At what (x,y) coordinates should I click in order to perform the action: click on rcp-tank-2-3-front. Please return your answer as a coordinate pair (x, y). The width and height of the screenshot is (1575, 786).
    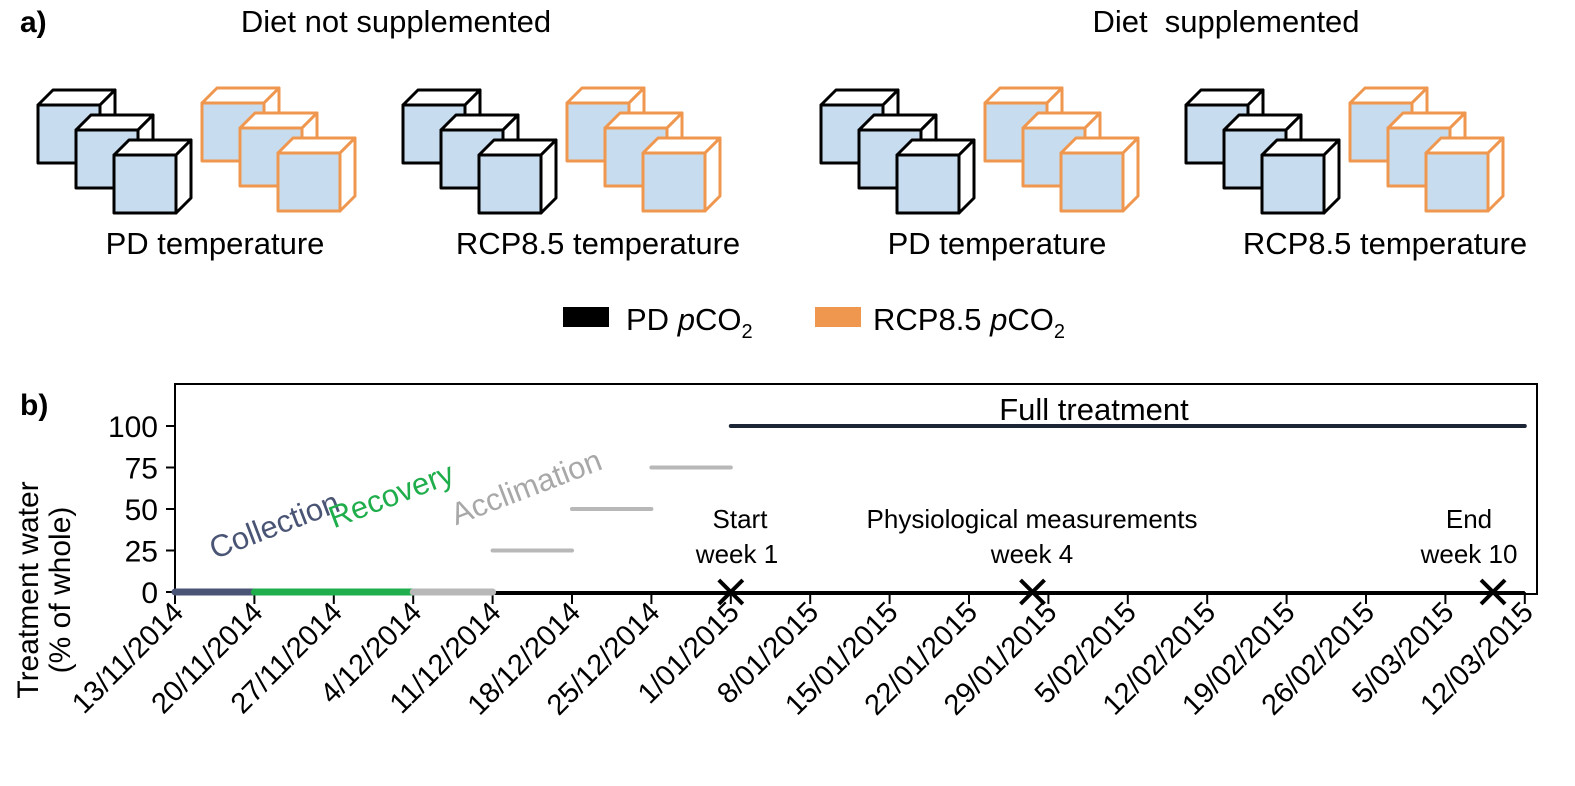
    Looking at the image, I should click on (674, 182).